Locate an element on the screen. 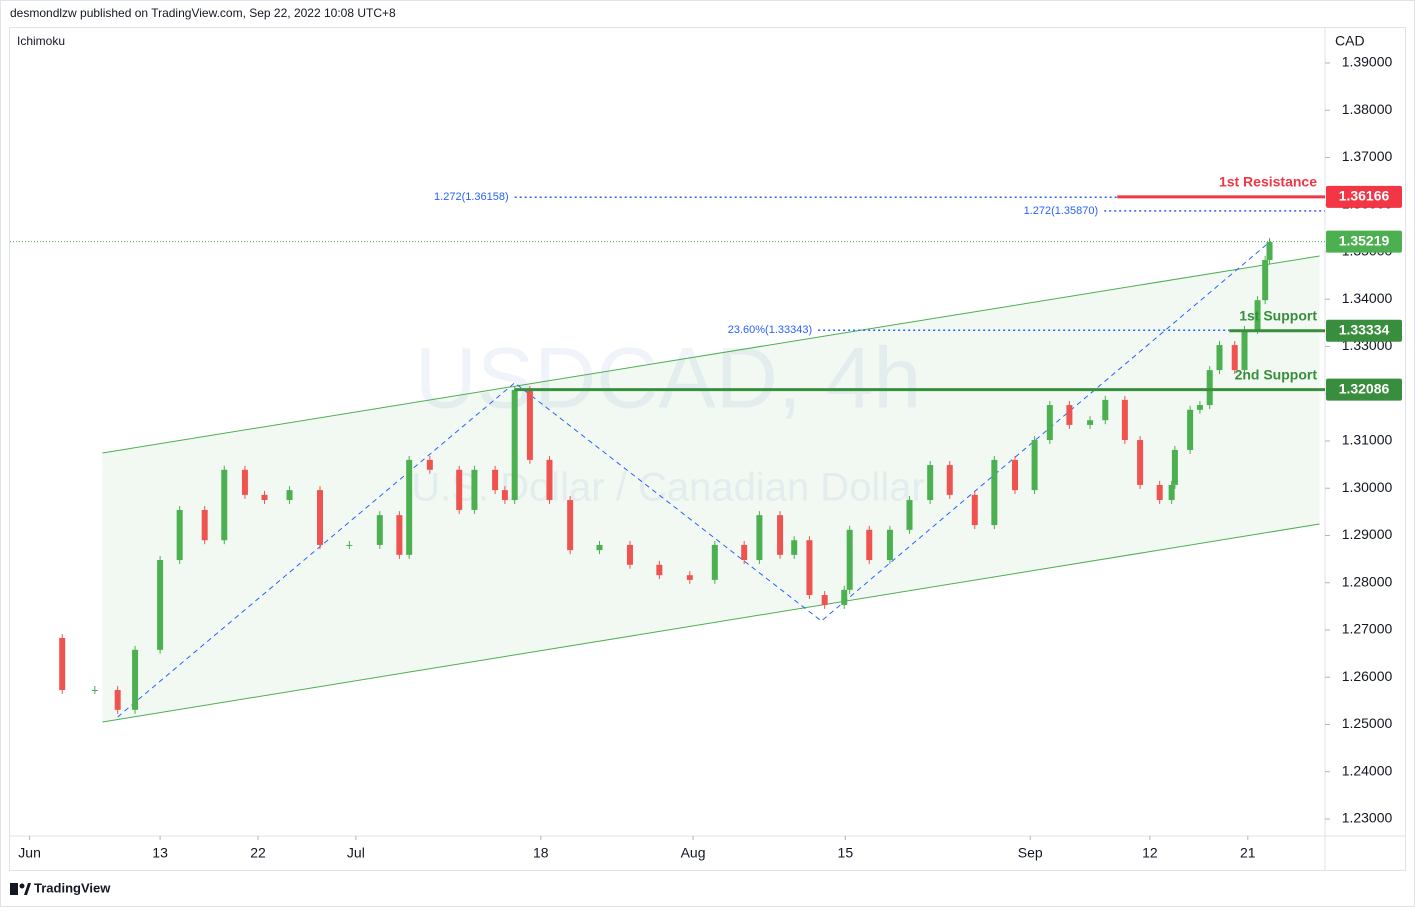 Image resolution: width=1415 pixels, height=912 pixels. fib-label: 1.272(1.36158) is located at coordinates (471, 197).